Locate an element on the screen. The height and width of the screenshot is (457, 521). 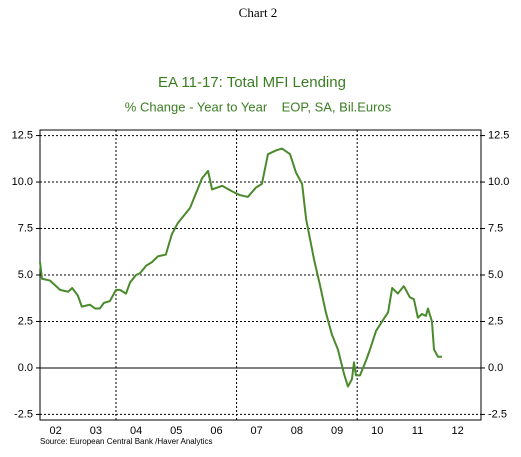
y2-tick-label: 10.0 is located at coordinates (498, 182).